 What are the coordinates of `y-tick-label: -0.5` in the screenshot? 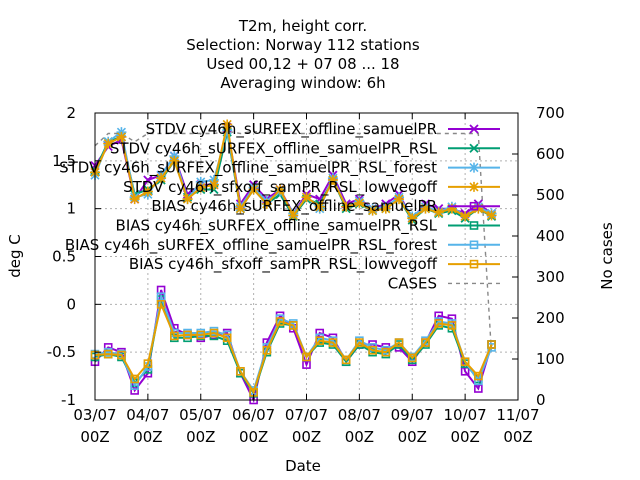 It's located at (61, 352).